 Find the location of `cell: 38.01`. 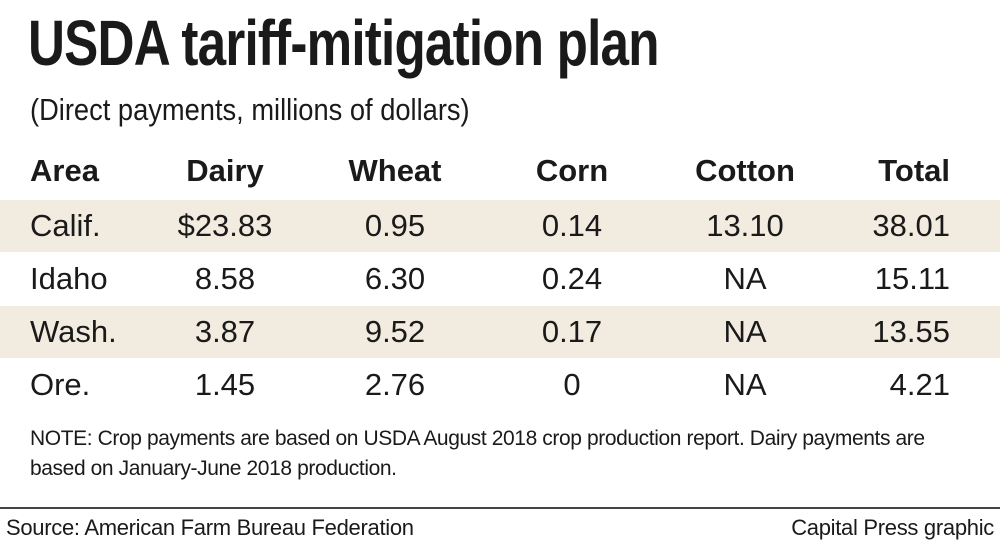

cell: 38.01 is located at coordinates (911, 225).